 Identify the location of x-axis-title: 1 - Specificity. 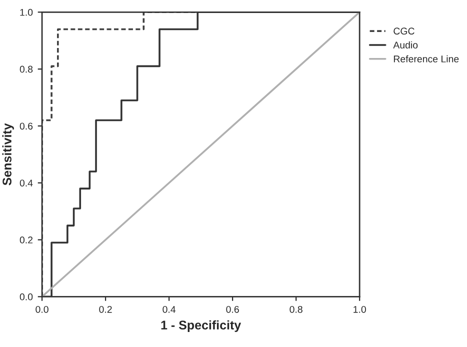
(201, 326).